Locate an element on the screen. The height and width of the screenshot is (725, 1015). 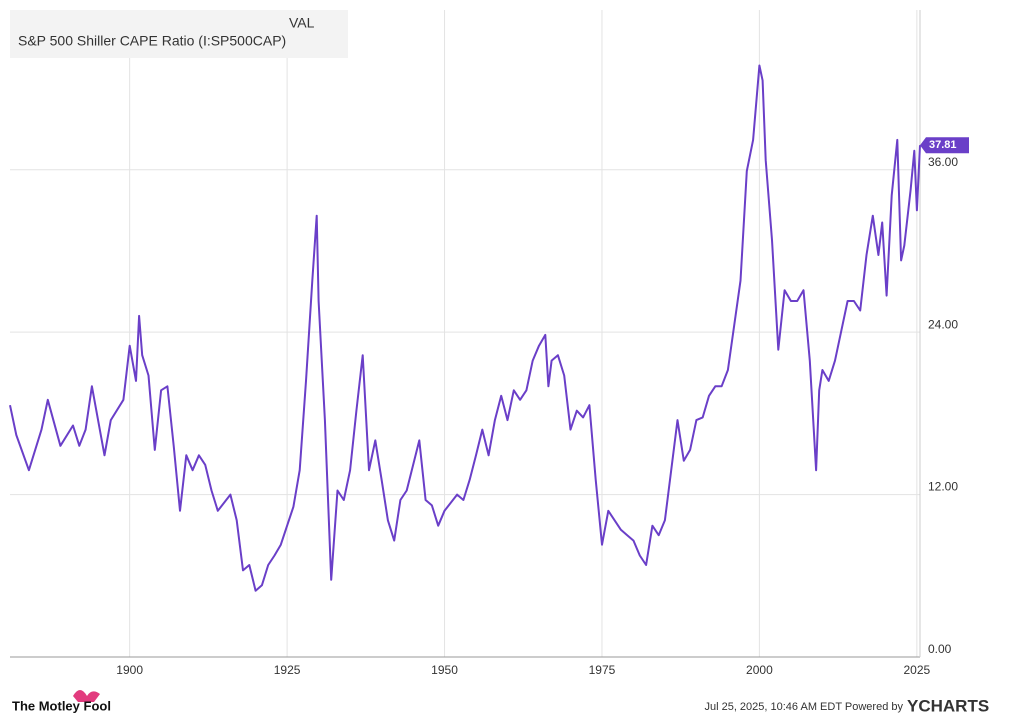
last-value-label: 37.81 is located at coordinates (943, 145).